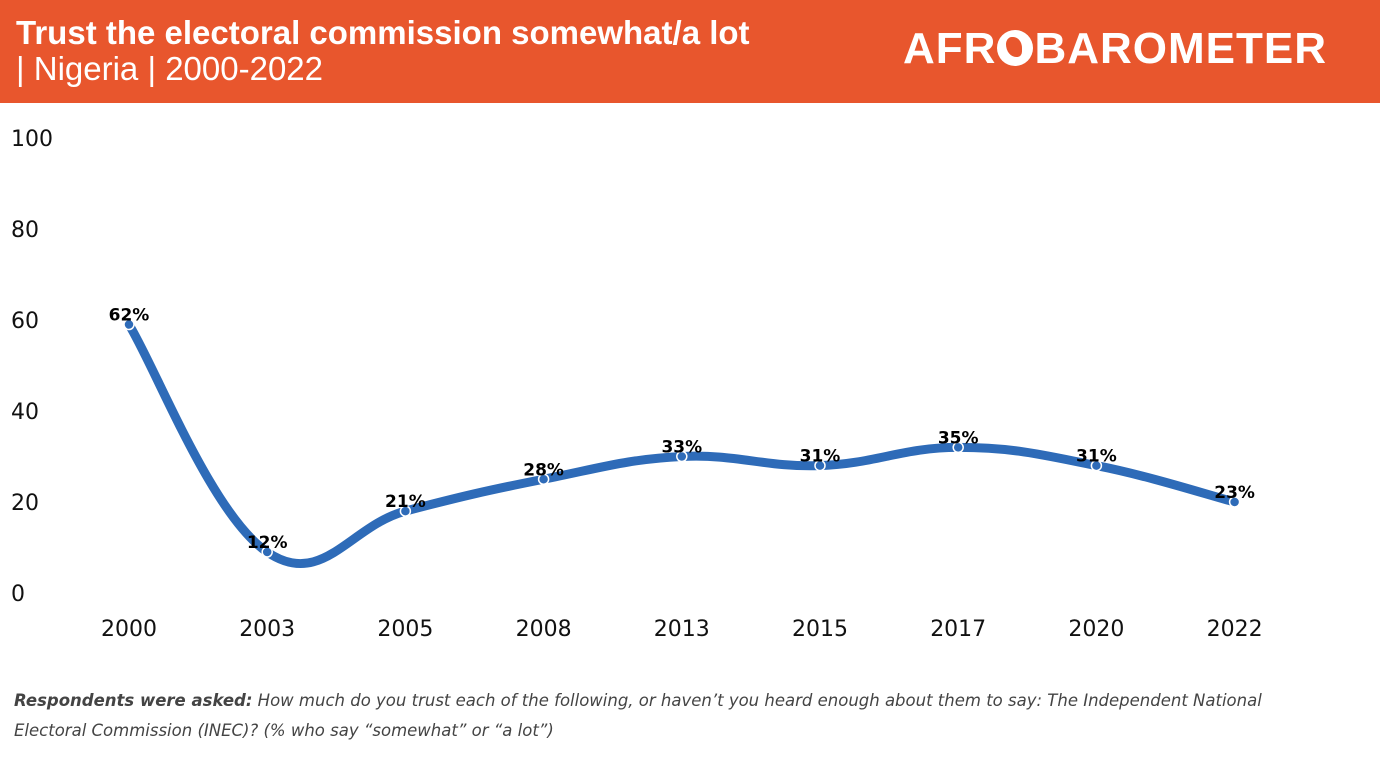  Describe the element at coordinates (820, 629) in the screenshot. I see `x-tick-label: 2015` at that location.